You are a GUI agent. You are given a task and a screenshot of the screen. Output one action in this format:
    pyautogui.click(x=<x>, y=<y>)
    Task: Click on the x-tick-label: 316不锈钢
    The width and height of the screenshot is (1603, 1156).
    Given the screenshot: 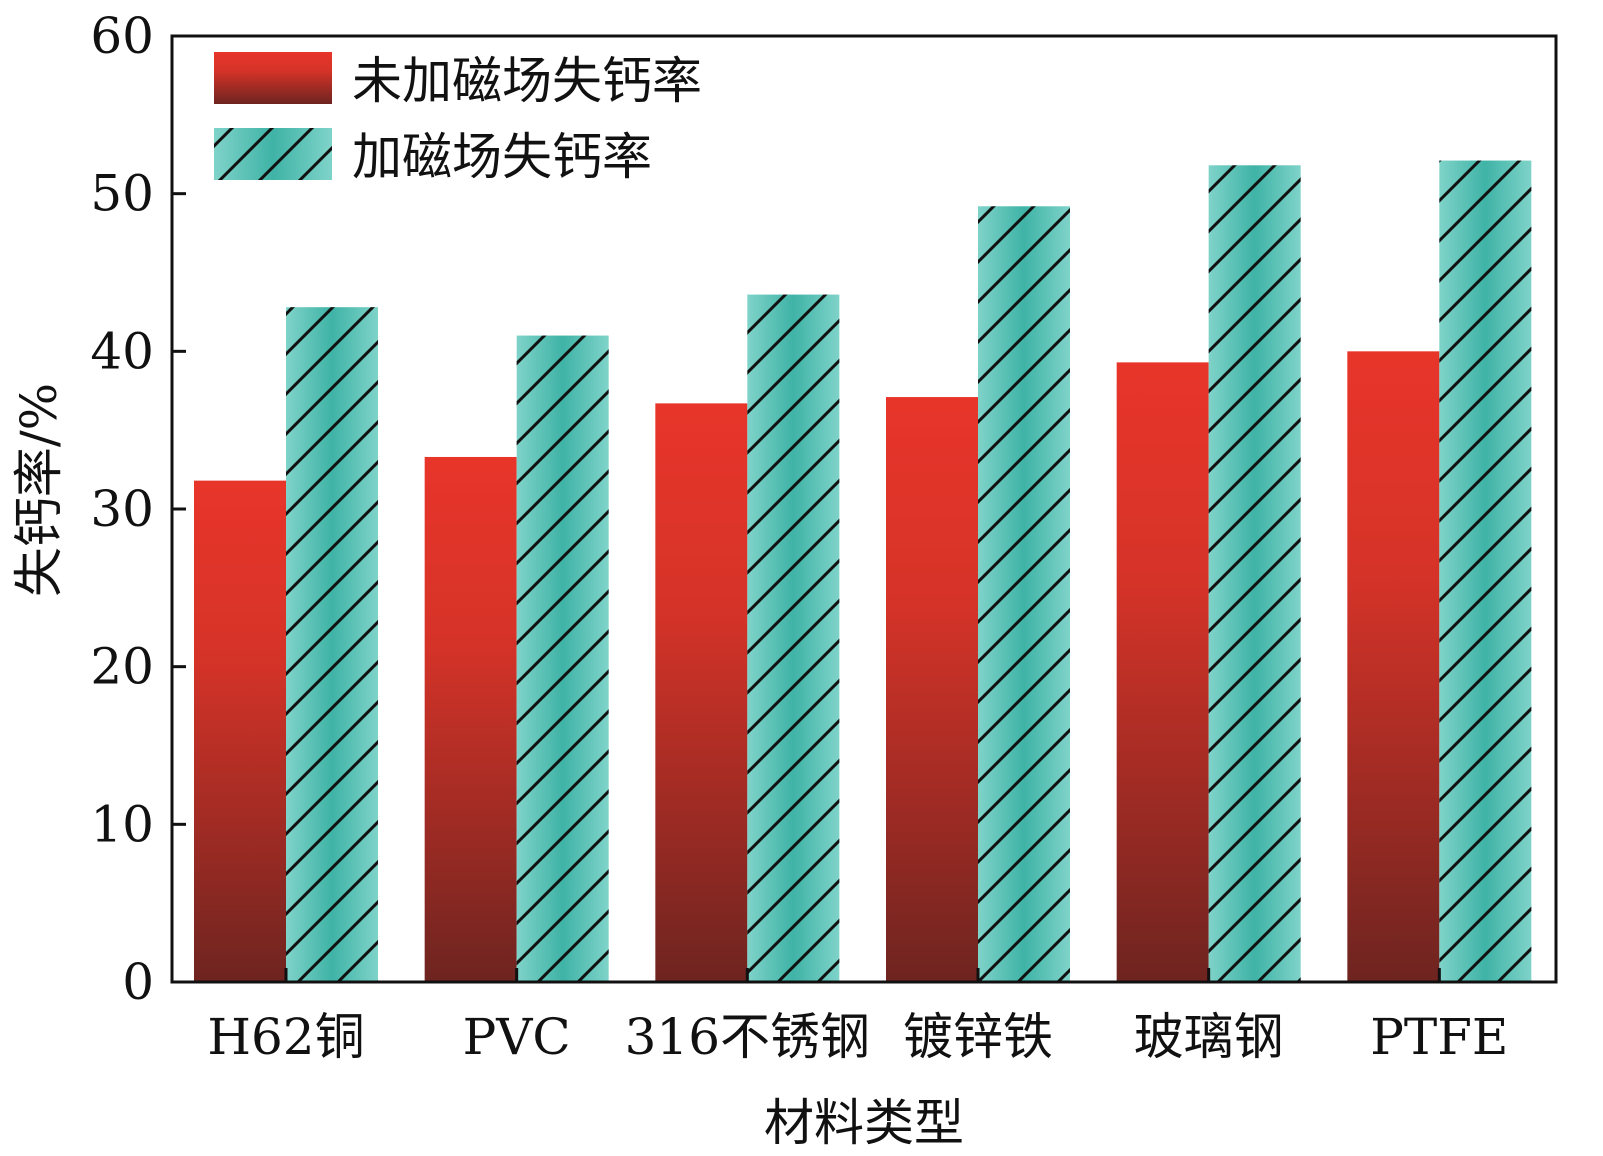 What is the action you would take?
    pyautogui.click(x=747, y=1037)
    